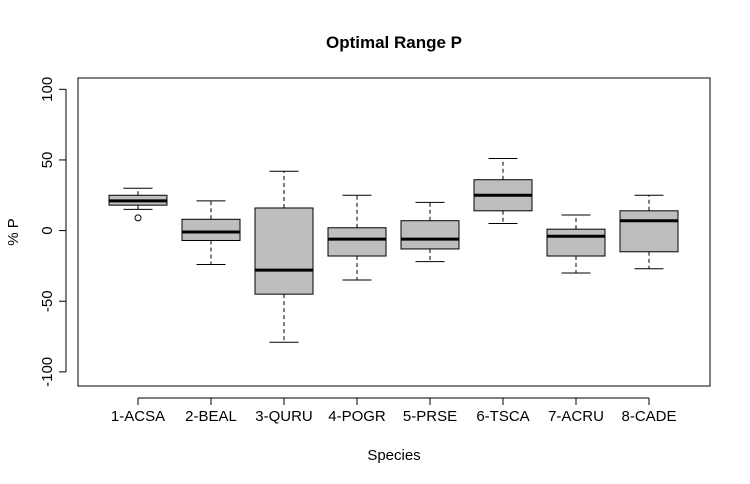  I want to click on y-tick-label: 50, so click(47, 160).